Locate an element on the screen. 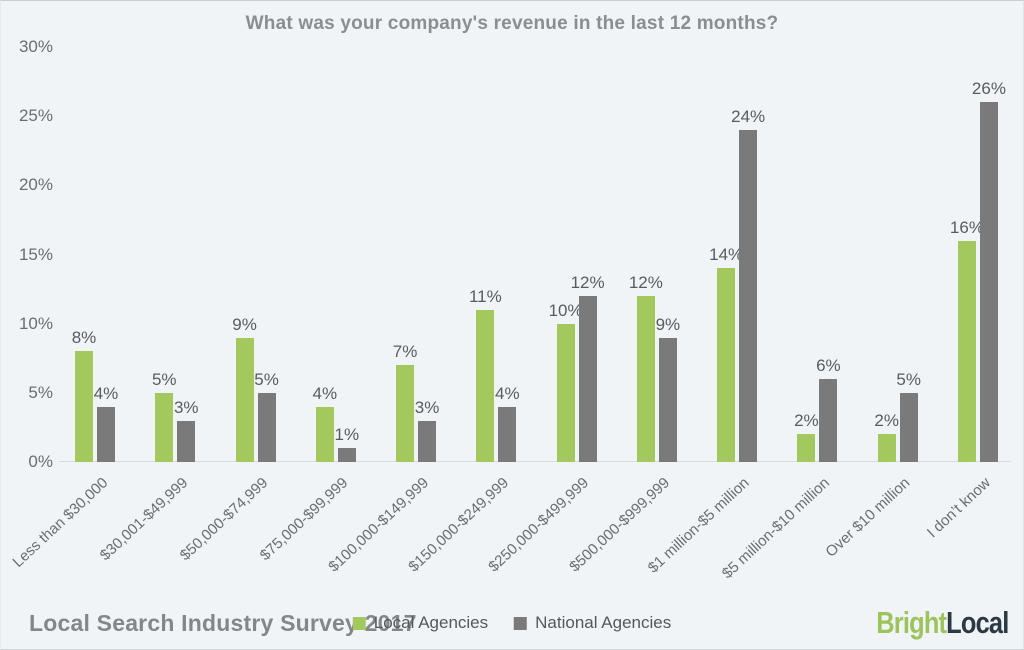 The width and height of the screenshot is (1024, 650). bar-group: 2% 6% $5 million-$10 million is located at coordinates (780, 314).